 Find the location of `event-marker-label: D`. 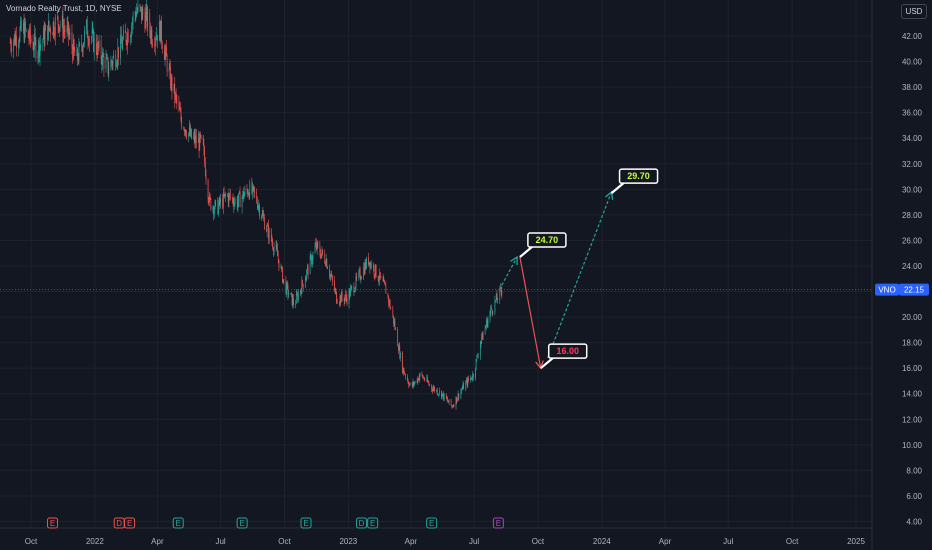

event-marker-label: D is located at coordinates (362, 523).